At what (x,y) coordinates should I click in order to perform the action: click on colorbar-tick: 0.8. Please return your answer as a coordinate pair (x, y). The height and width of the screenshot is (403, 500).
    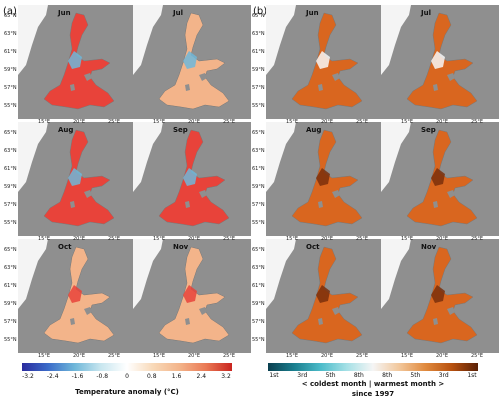
    Looking at the image, I should click on (151, 376).